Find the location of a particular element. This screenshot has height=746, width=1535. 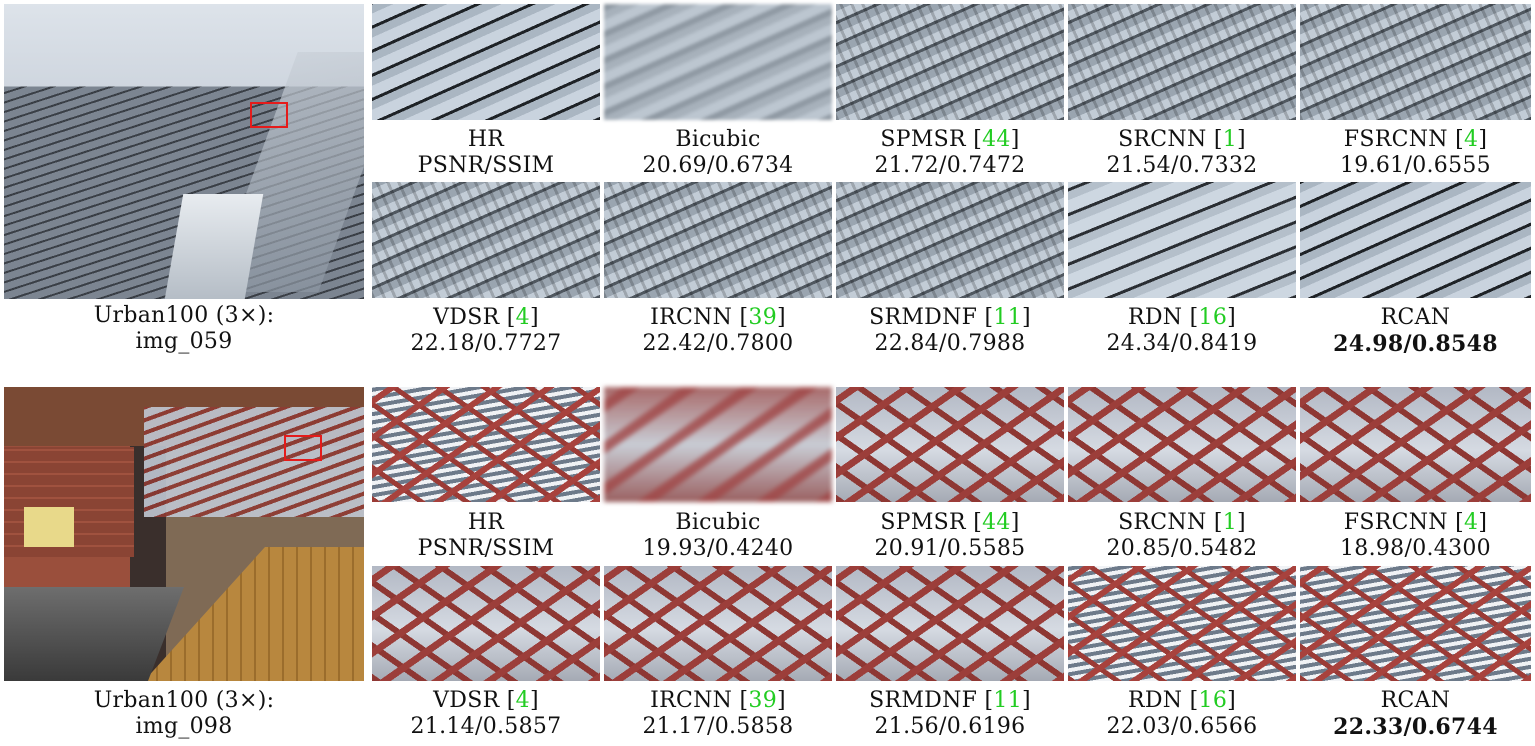

overview-caption: Urban100 (3×): img_059 is located at coordinates (184, 329).